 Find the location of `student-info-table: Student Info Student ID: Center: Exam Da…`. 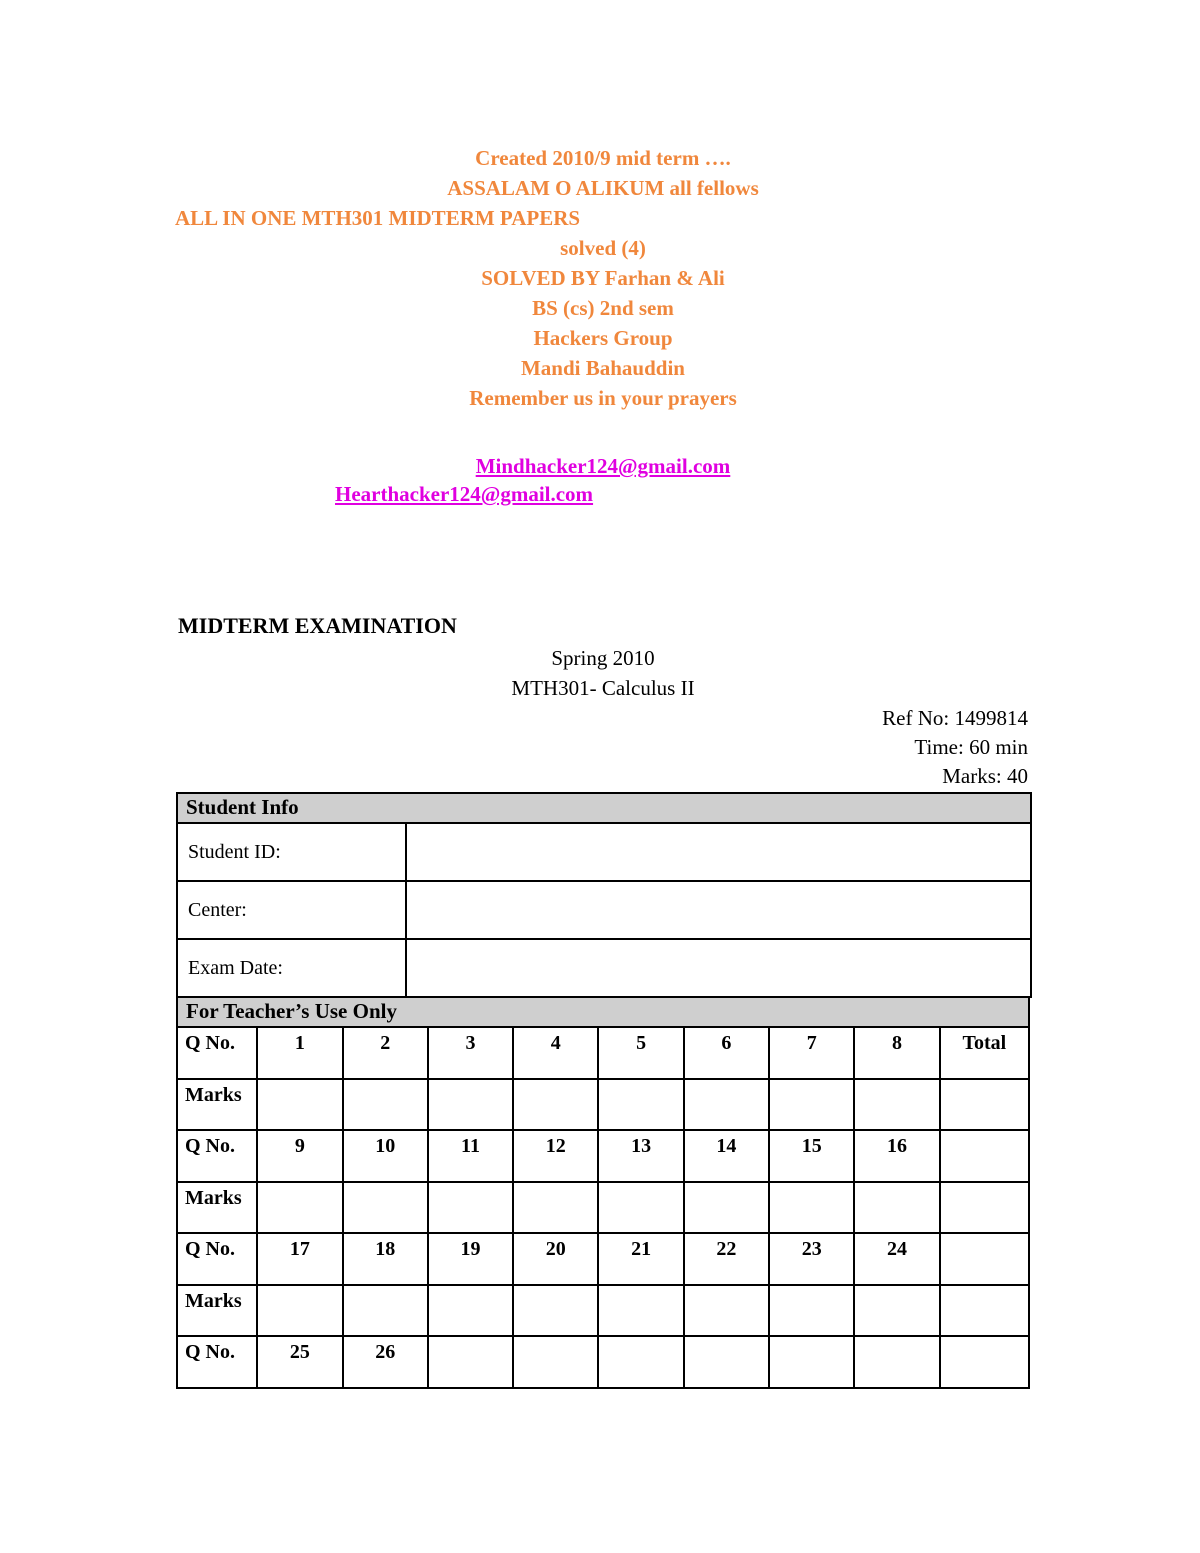

student-info-table: Student Info Student ID: Center: Exam Da… is located at coordinates (604, 895).